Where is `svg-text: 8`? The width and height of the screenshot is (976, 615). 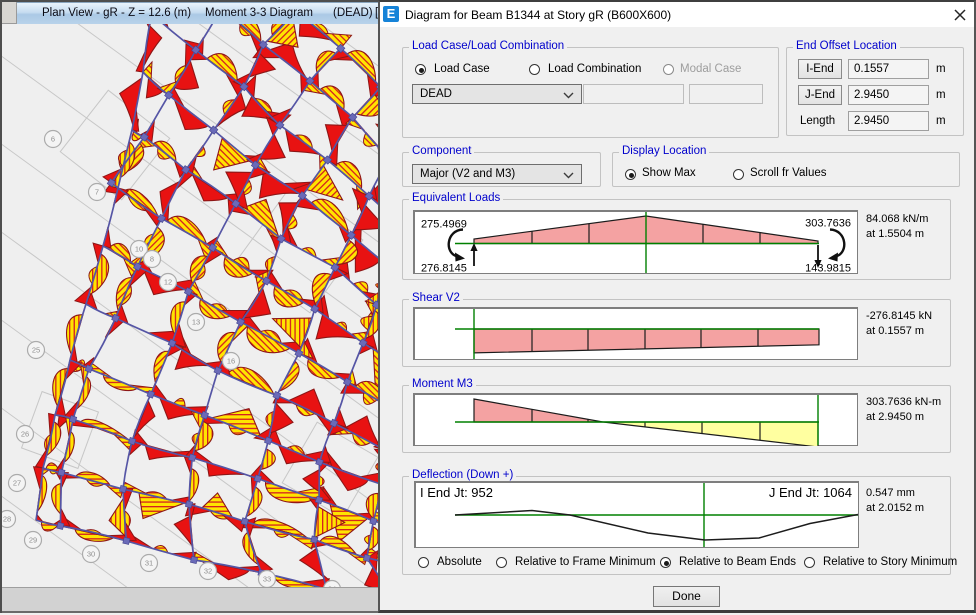
svg-text: 8 is located at coordinates (152, 259).